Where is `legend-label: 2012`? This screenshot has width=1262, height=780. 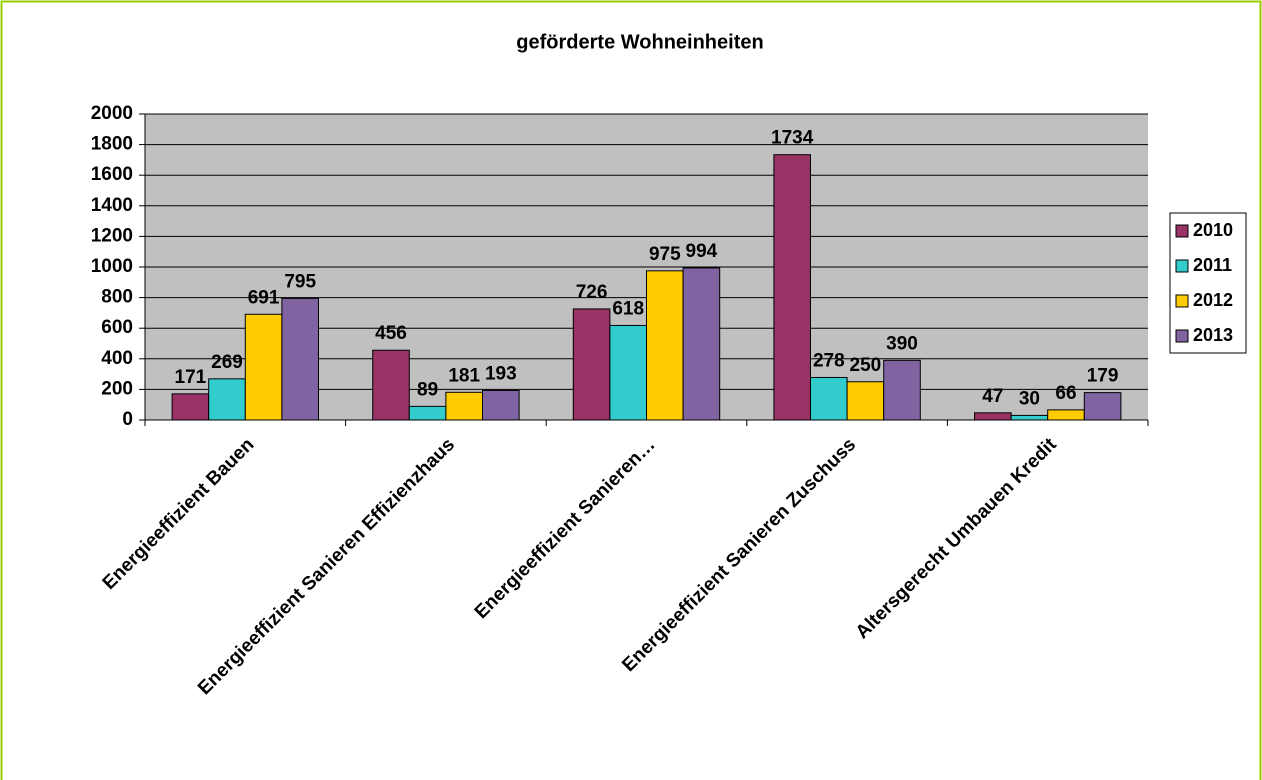 legend-label: 2012 is located at coordinates (1213, 300).